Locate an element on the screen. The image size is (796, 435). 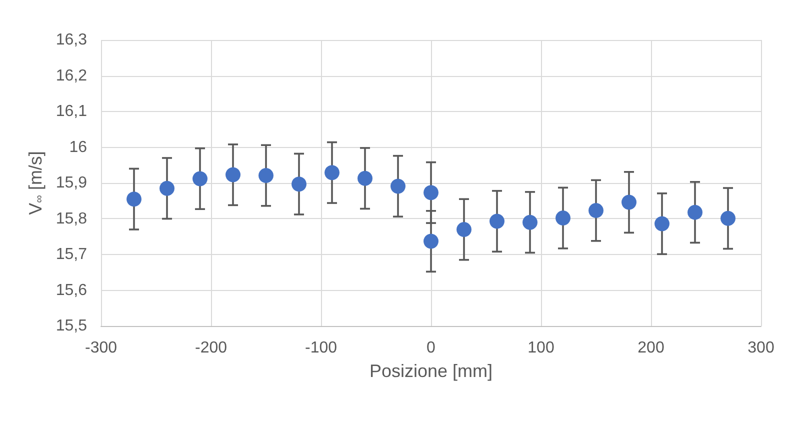
y-tick-label: 16,3 is located at coordinates (72, 40).